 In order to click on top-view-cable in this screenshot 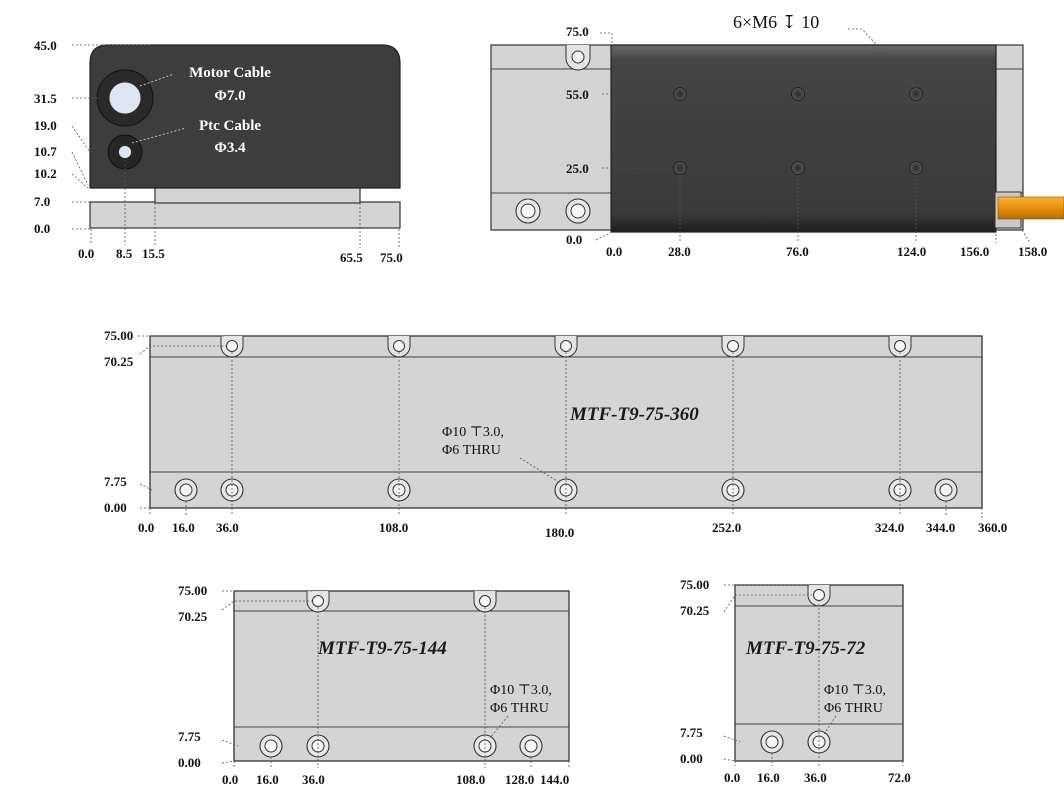, I will do `click(1030, 208)`.